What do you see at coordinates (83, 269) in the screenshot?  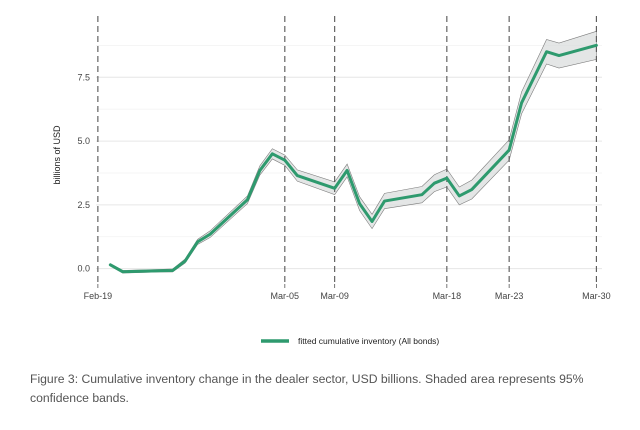 I see `y-tick-label: 0.0` at bounding box center [83, 269].